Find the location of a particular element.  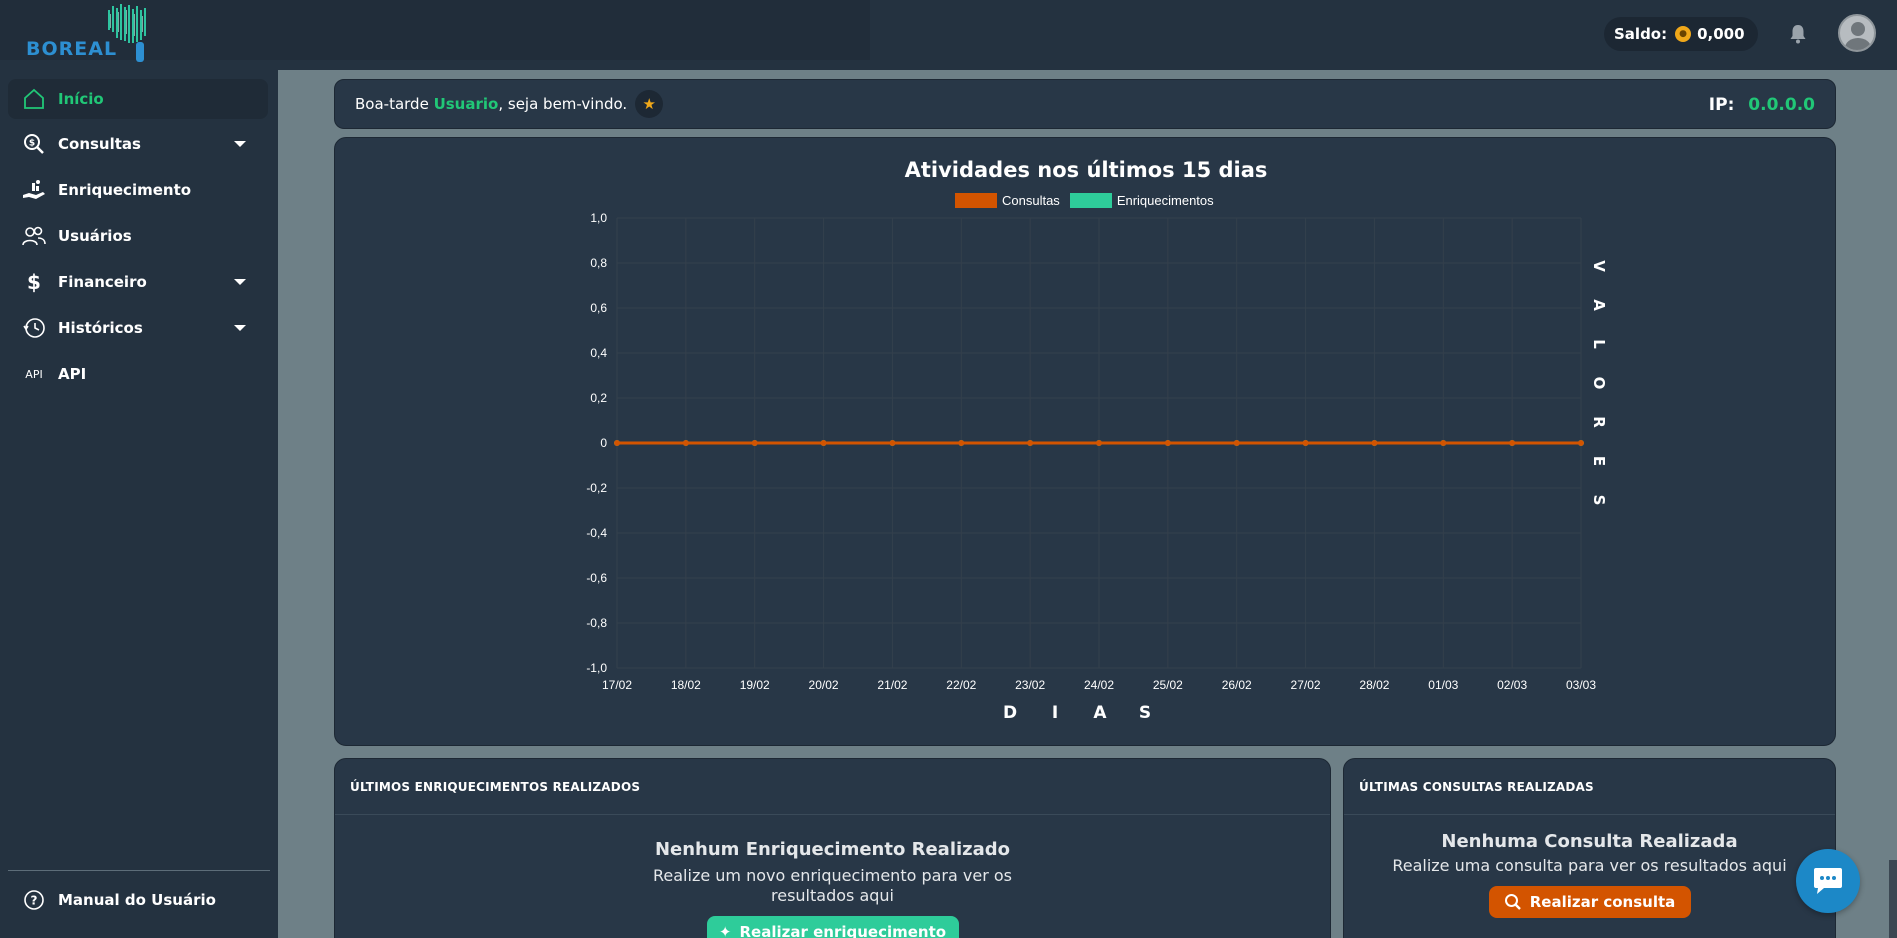

sidebar-item-label: Manual do Usuário is located at coordinates (137, 900).